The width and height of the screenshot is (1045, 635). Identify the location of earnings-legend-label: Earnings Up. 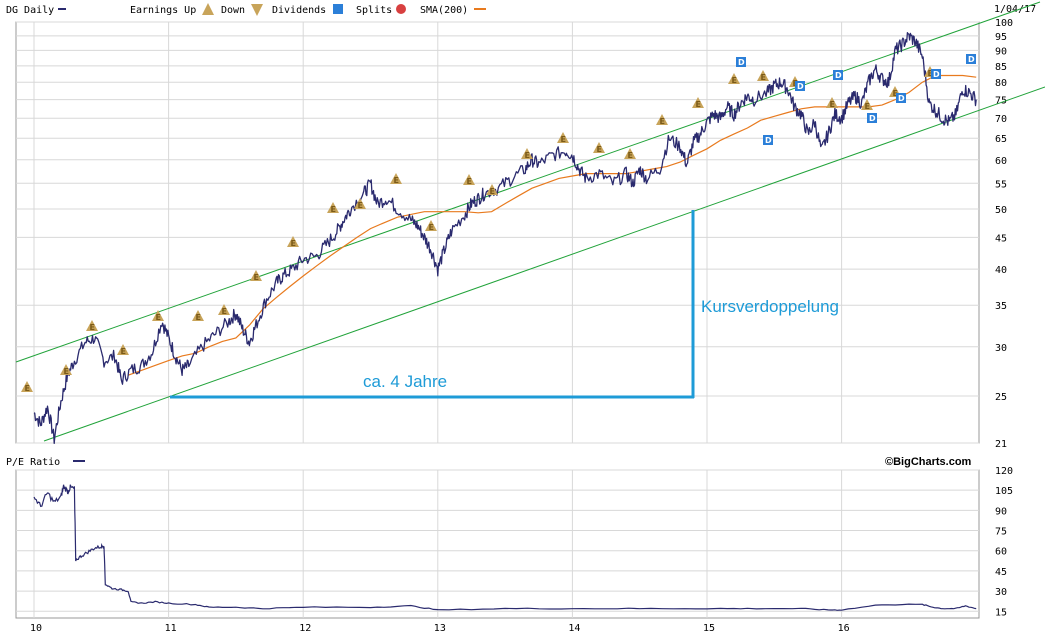
(163, 10).